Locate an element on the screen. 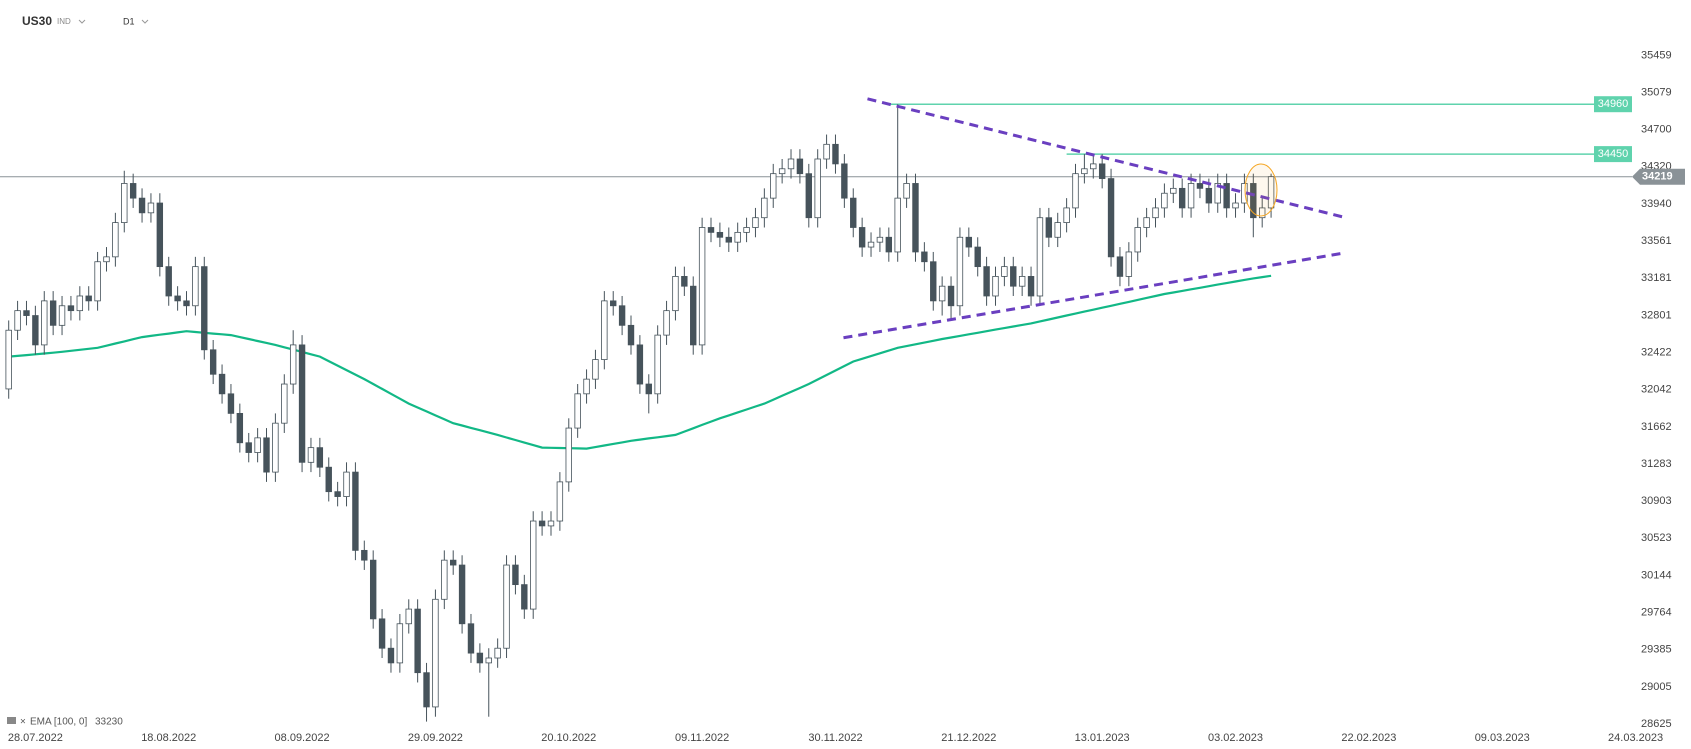  legend-value: 33230 is located at coordinates (109, 722).